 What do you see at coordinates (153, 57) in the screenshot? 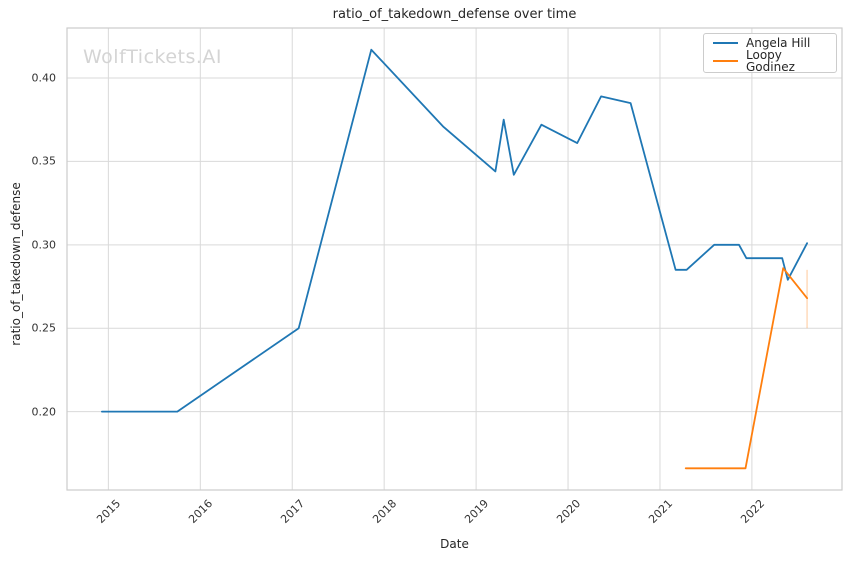
I see `watermark: WolfTickets.AI` at bounding box center [153, 57].